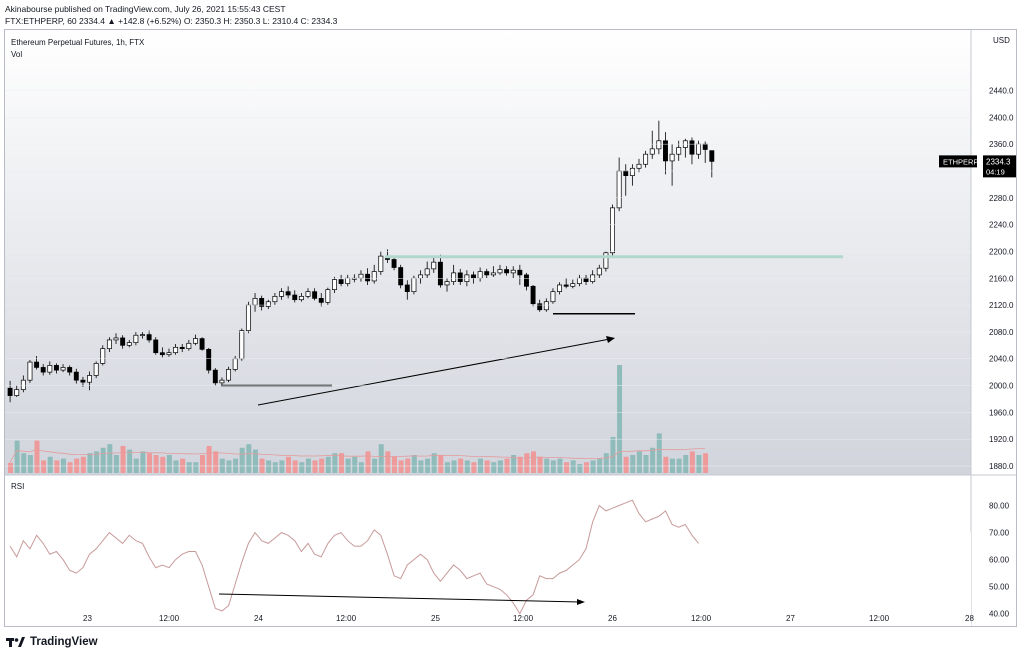 The width and height of the screenshot is (1024, 655). Describe the element at coordinates (1001, 40) in the screenshot. I see `price-axis-currency: USD` at that location.